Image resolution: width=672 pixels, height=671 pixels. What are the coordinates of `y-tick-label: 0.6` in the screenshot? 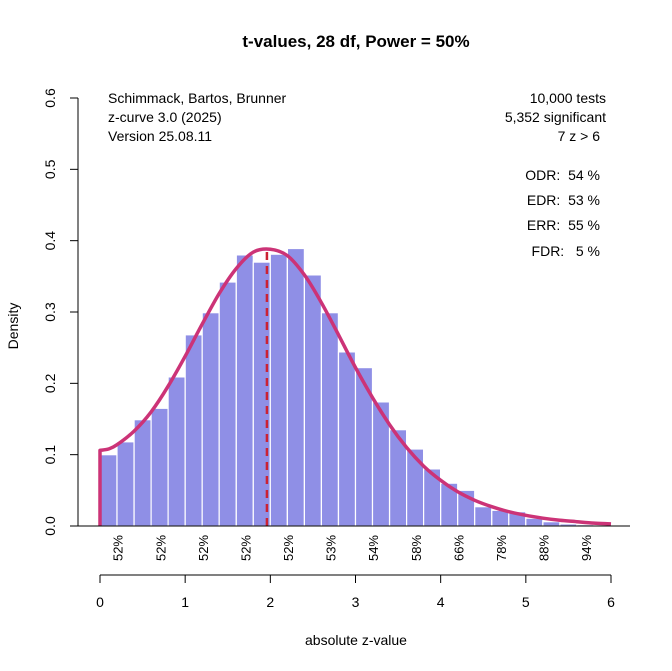 It's located at (50, 98).